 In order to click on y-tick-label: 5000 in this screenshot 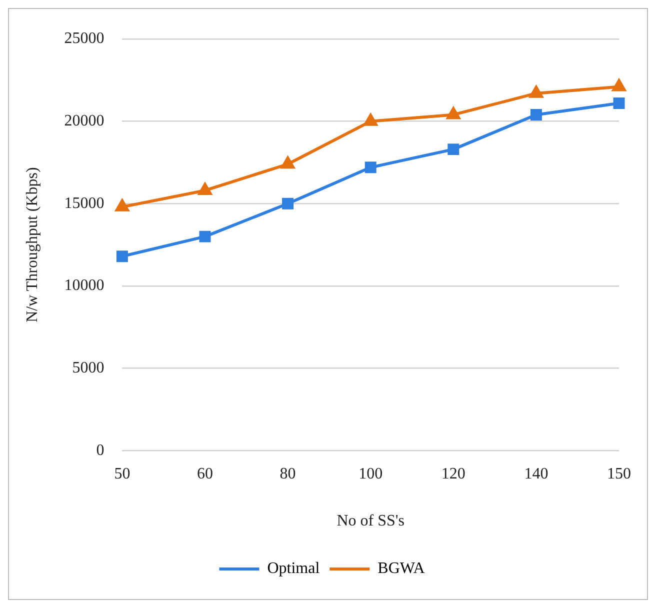, I will do `click(88, 367)`.